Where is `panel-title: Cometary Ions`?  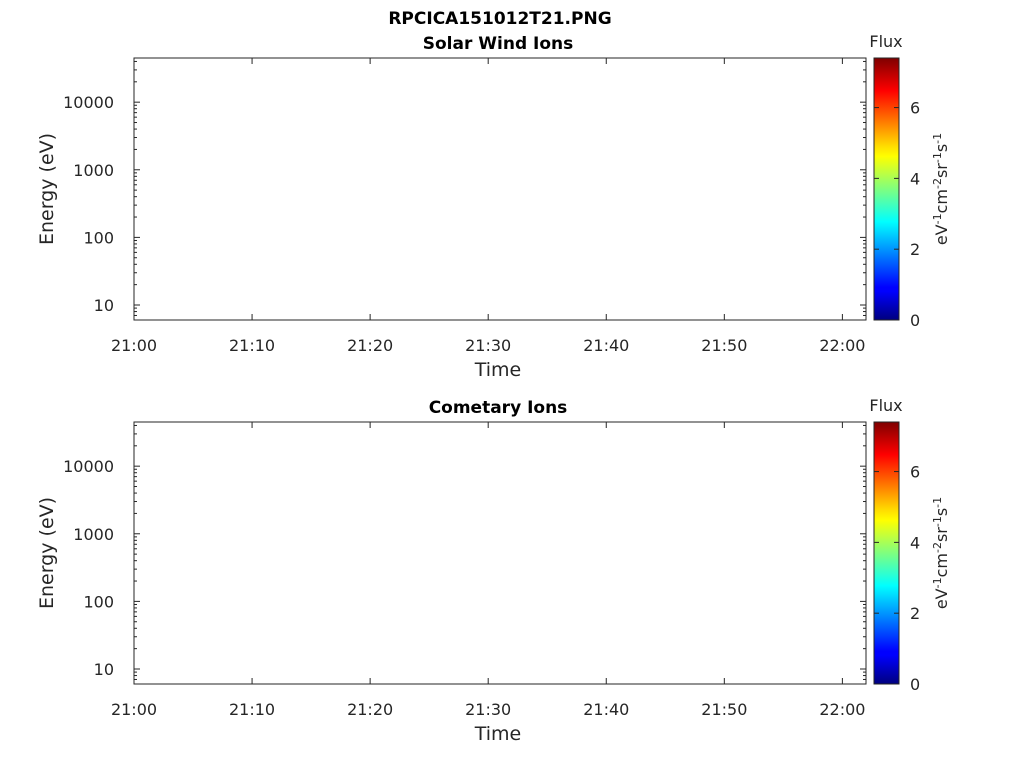
panel-title: Cometary Ions is located at coordinates (498, 408).